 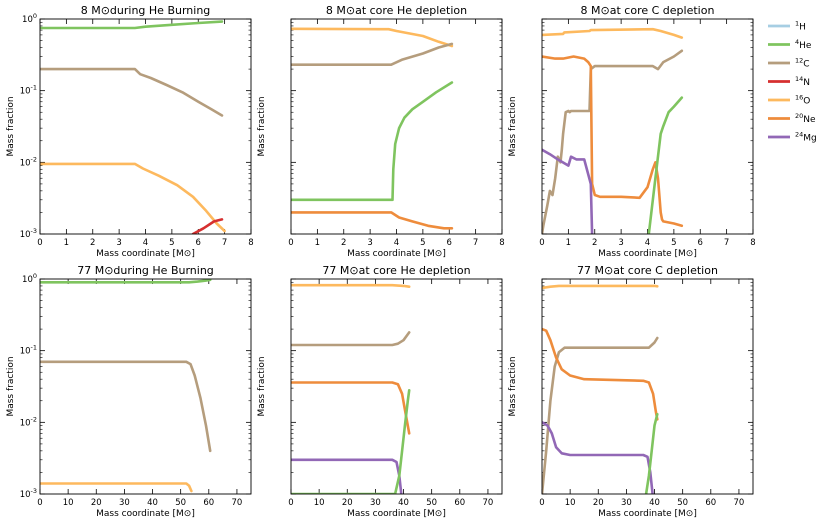 What do you see at coordinates (802, 100) in the screenshot?
I see `legend-label: 16O` at bounding box center [802, 100].